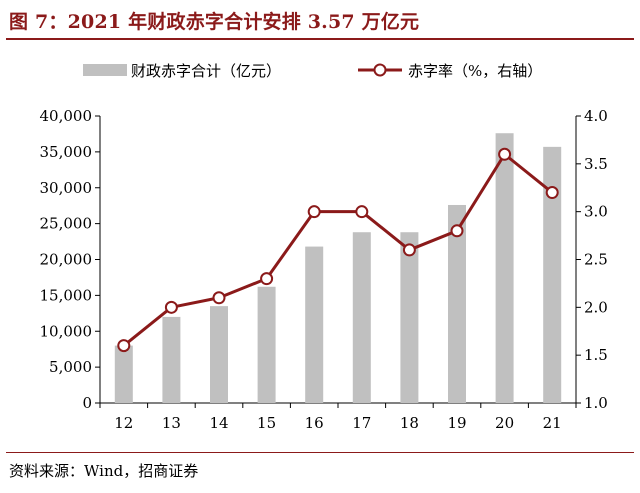 Image resolution: width=640 pixels, height=493 pixels. What do you see at coordinates (105, 70) in the screenshot?
I see `legend-bar-swatch` at bounding box center [105, 70].